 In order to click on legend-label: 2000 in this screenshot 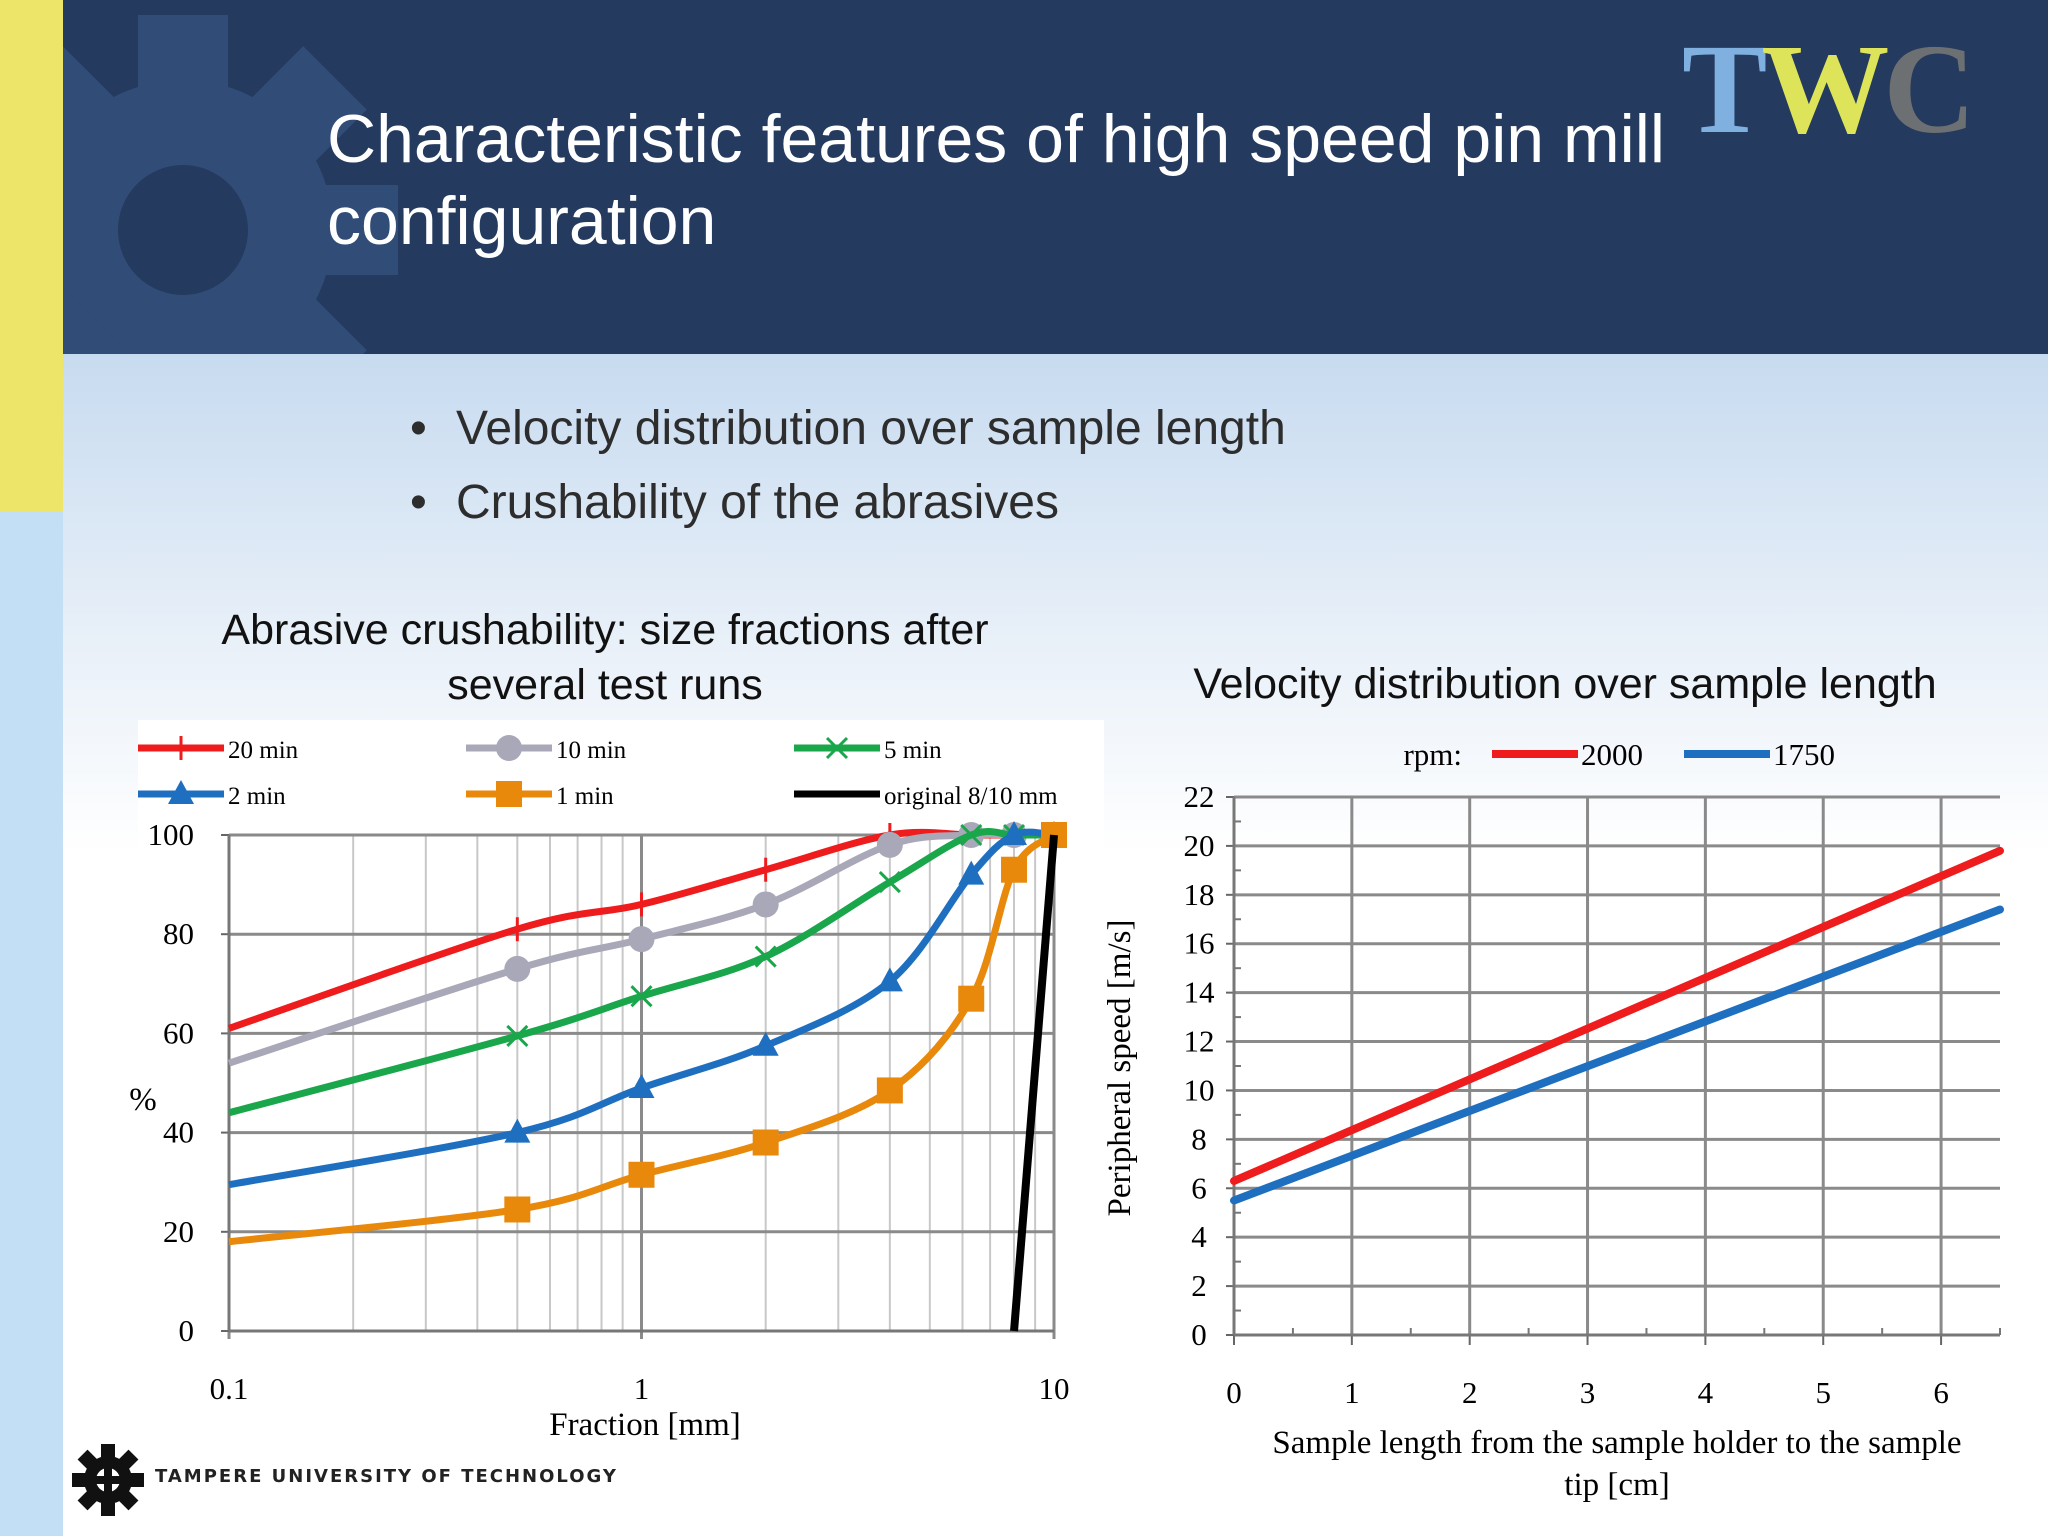, I will do `click(1612, 754)`.